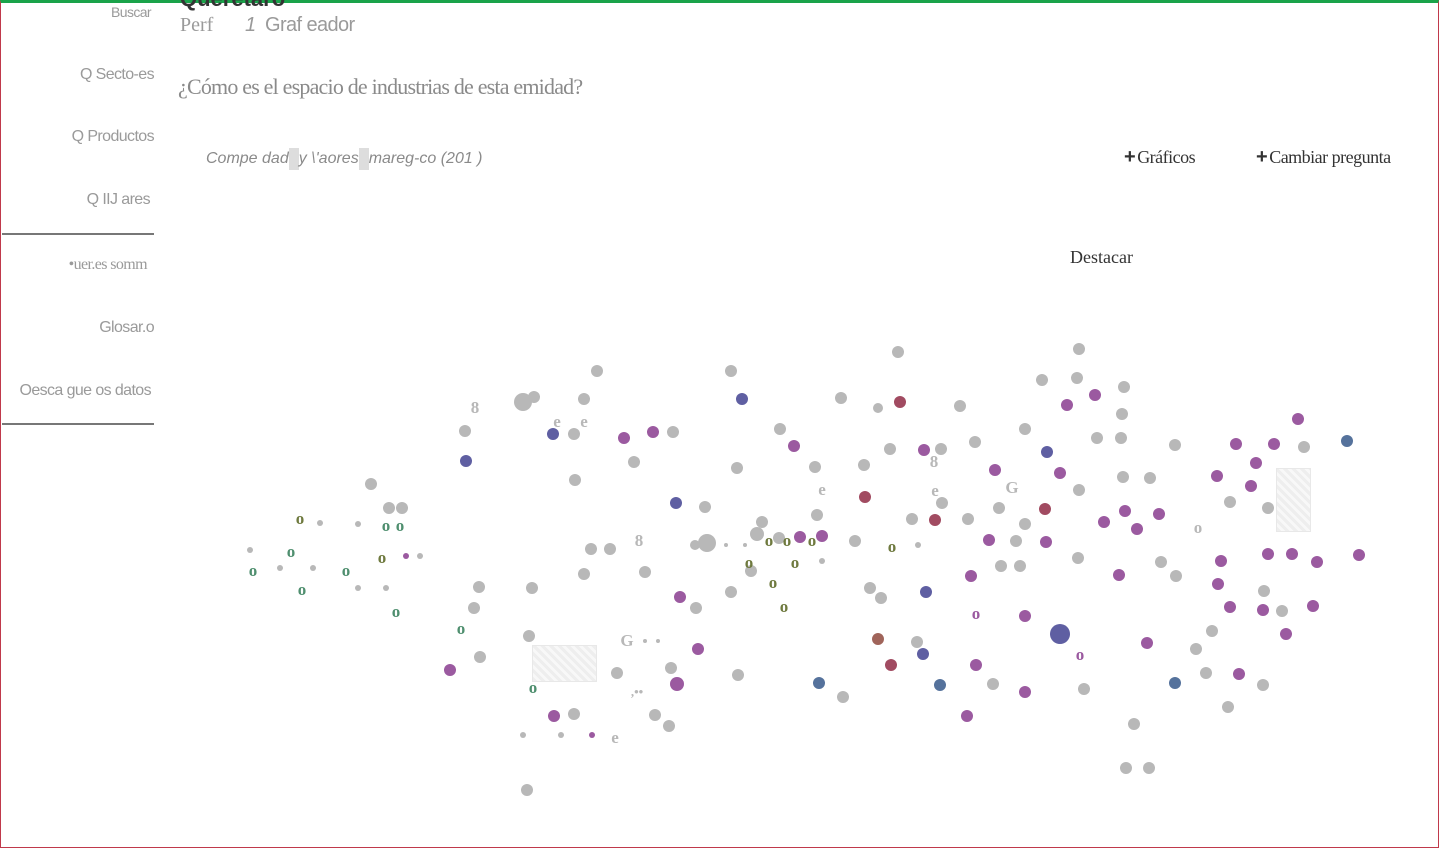  What do you see at coordinates (197, 25) in the screenshot?
I see `tab-profile: Perf` at bounding box center [197, 25].